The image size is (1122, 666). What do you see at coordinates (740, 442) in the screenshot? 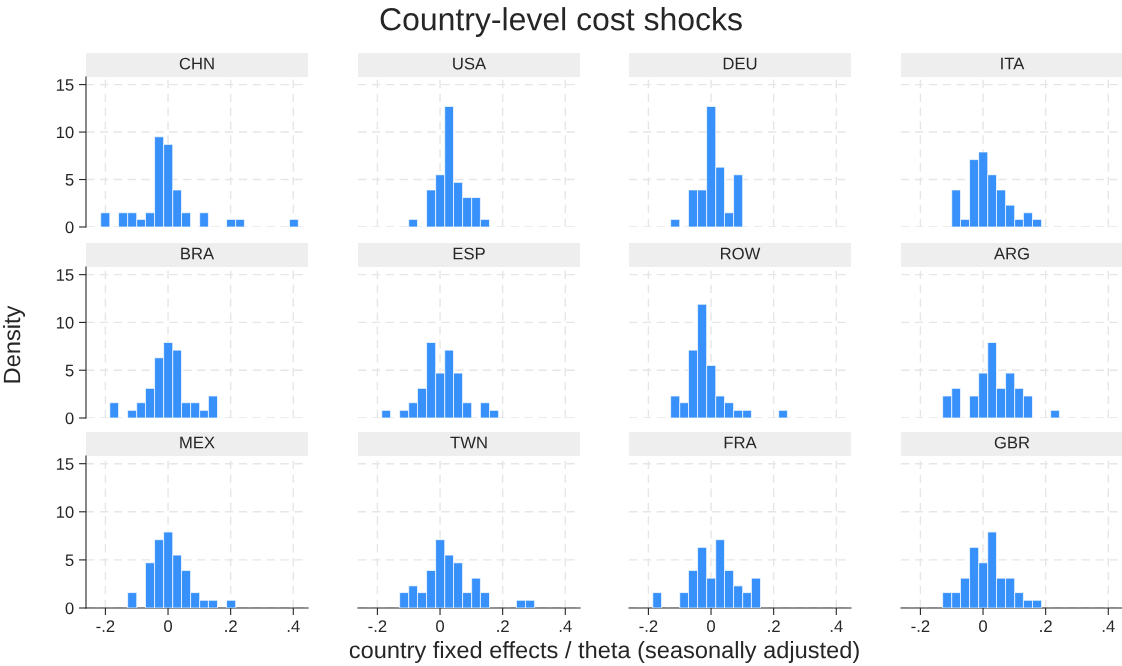
I see `chart-title: FRA` at bounding box center [740, 442].